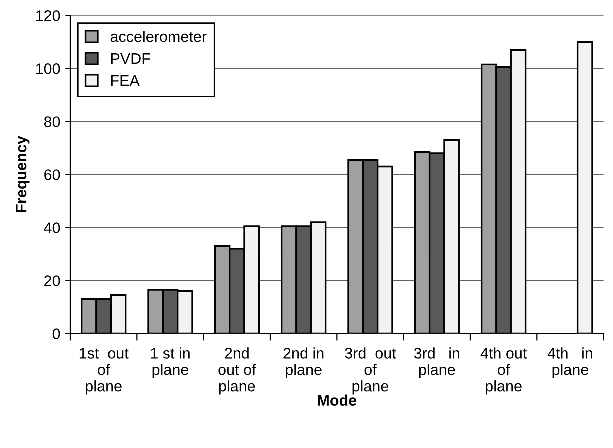 This screenshot has width=613, height=448. What do you see at coordinates (48, 69) in the screenshot?
I see `y-tick-label: 100` at bounding box center [48, 69].